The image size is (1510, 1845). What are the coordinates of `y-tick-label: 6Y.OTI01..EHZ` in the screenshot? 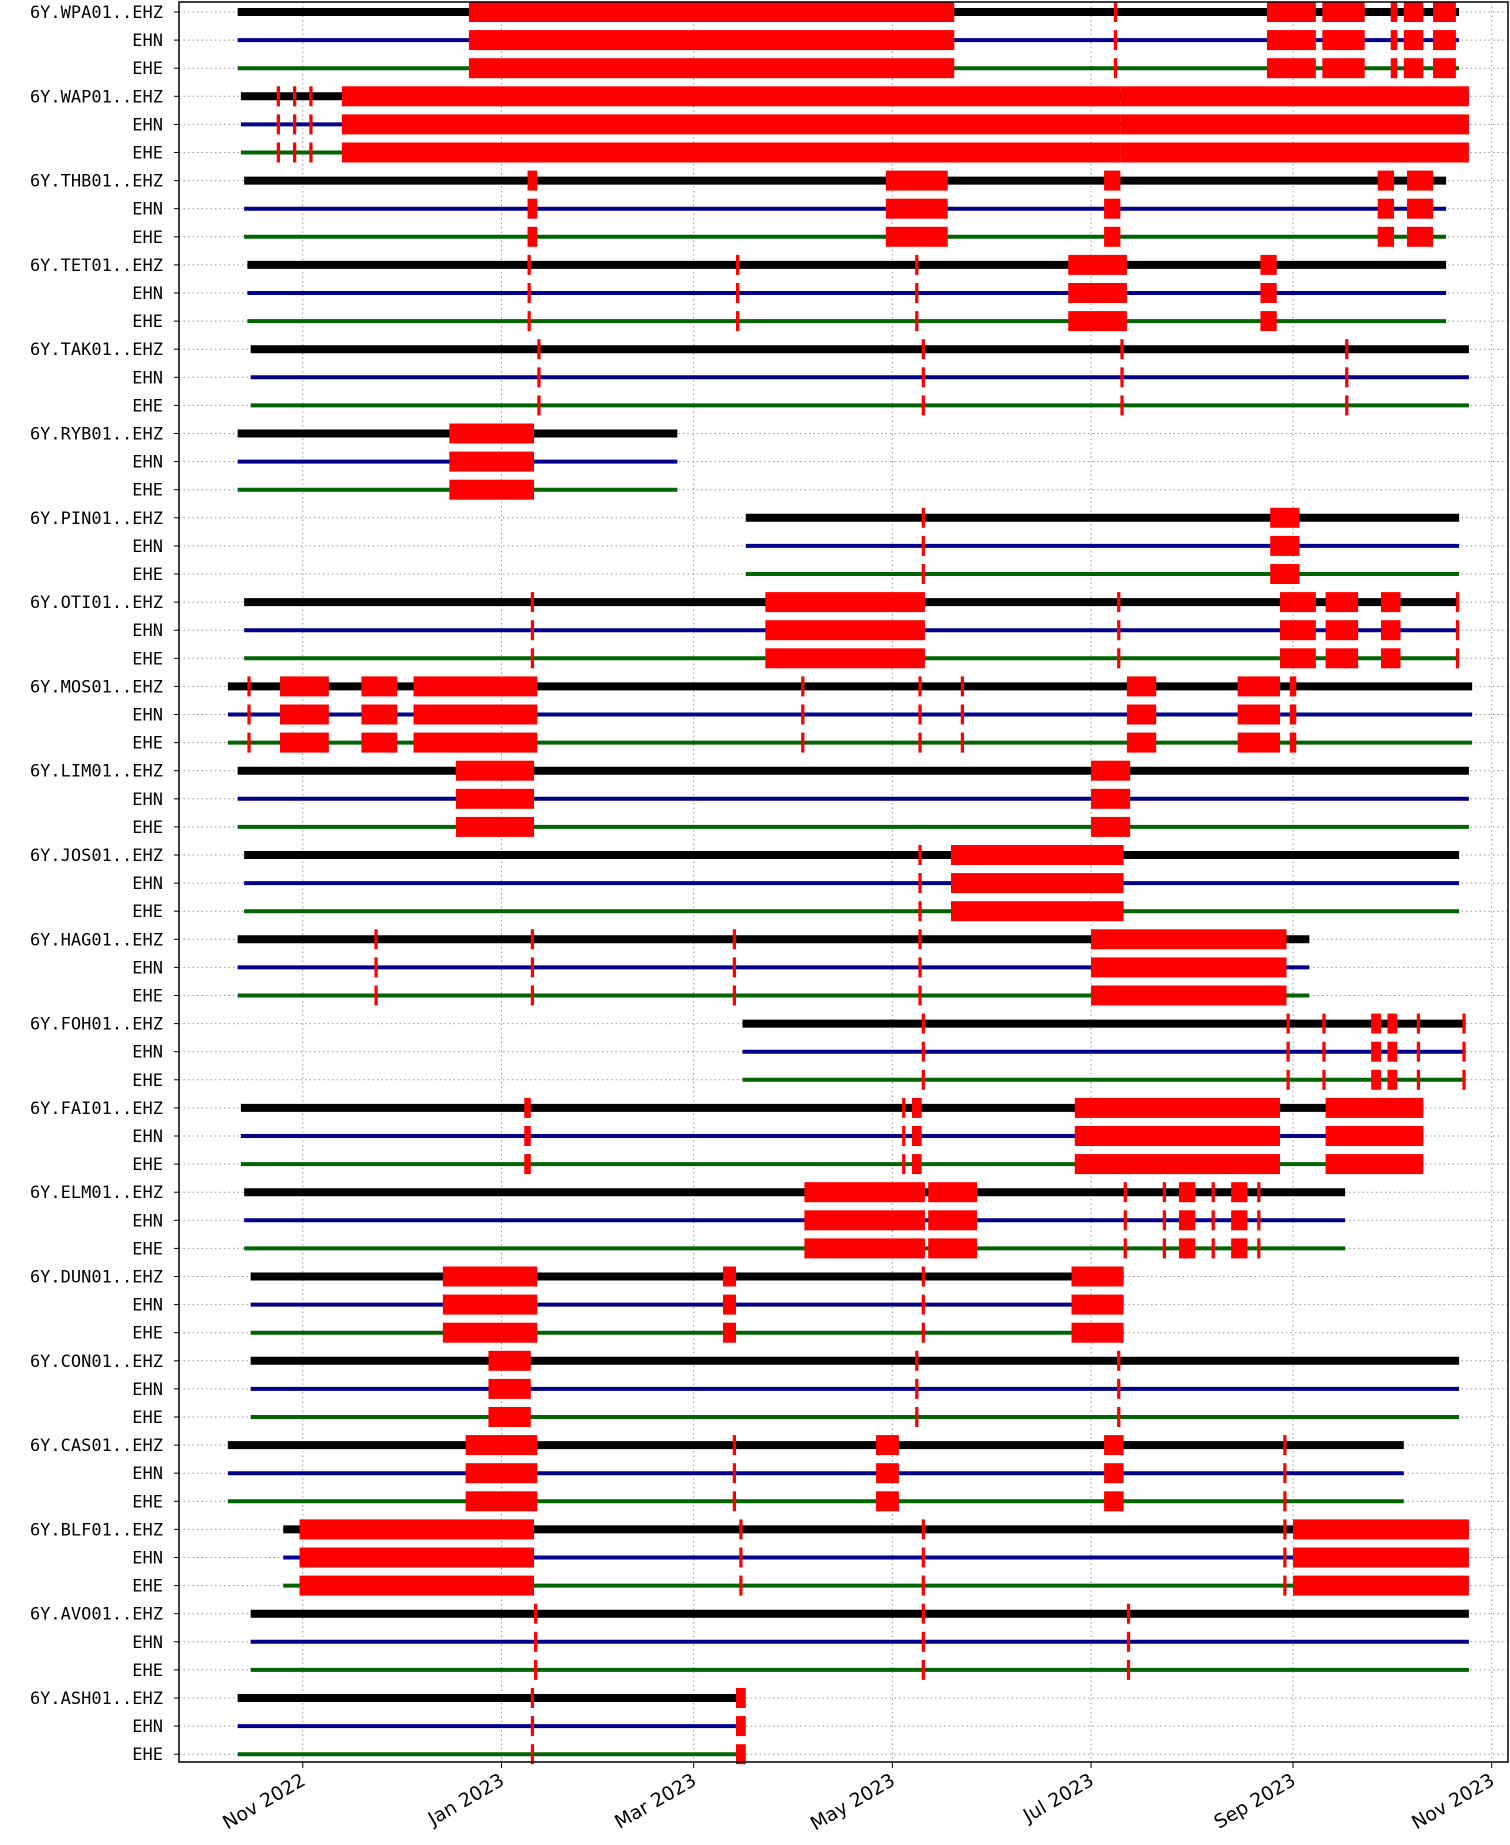 It's located at (96, 603).